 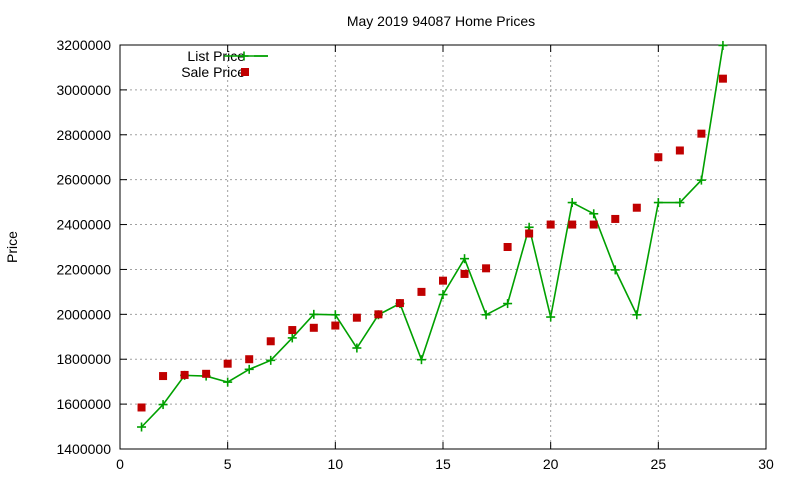 What do you see at coordinates (83, 225) in the screenshot?
I see `y-tick-label: 2400000` at bounding box center [83, 225].